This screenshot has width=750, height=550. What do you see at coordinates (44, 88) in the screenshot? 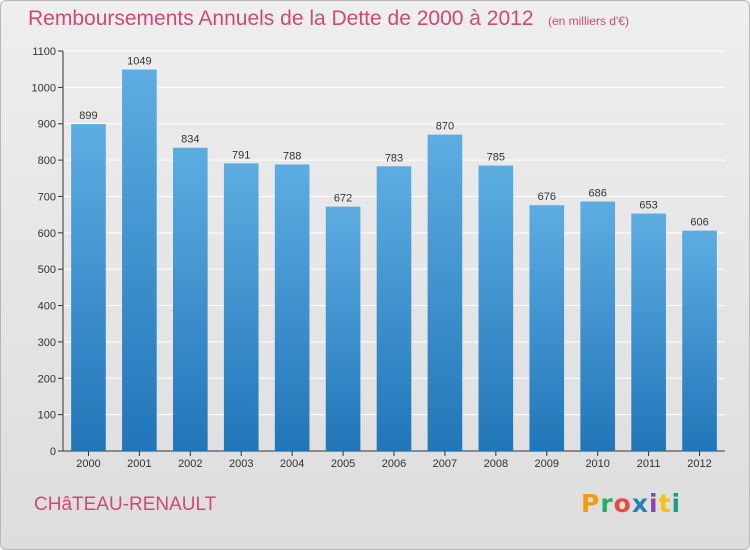
I see `y-tick-label: 1000` at bounding box center [44, 88].